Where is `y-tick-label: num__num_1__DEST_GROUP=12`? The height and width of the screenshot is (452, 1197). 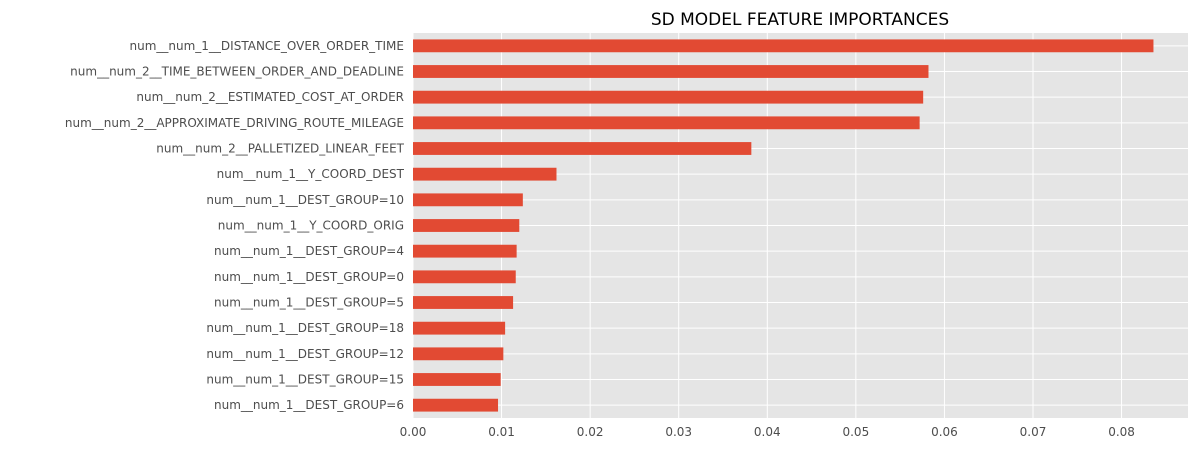 y-tick-label: num__num_1__DEST_GROUP=12 is located at coordinates (305, 354).